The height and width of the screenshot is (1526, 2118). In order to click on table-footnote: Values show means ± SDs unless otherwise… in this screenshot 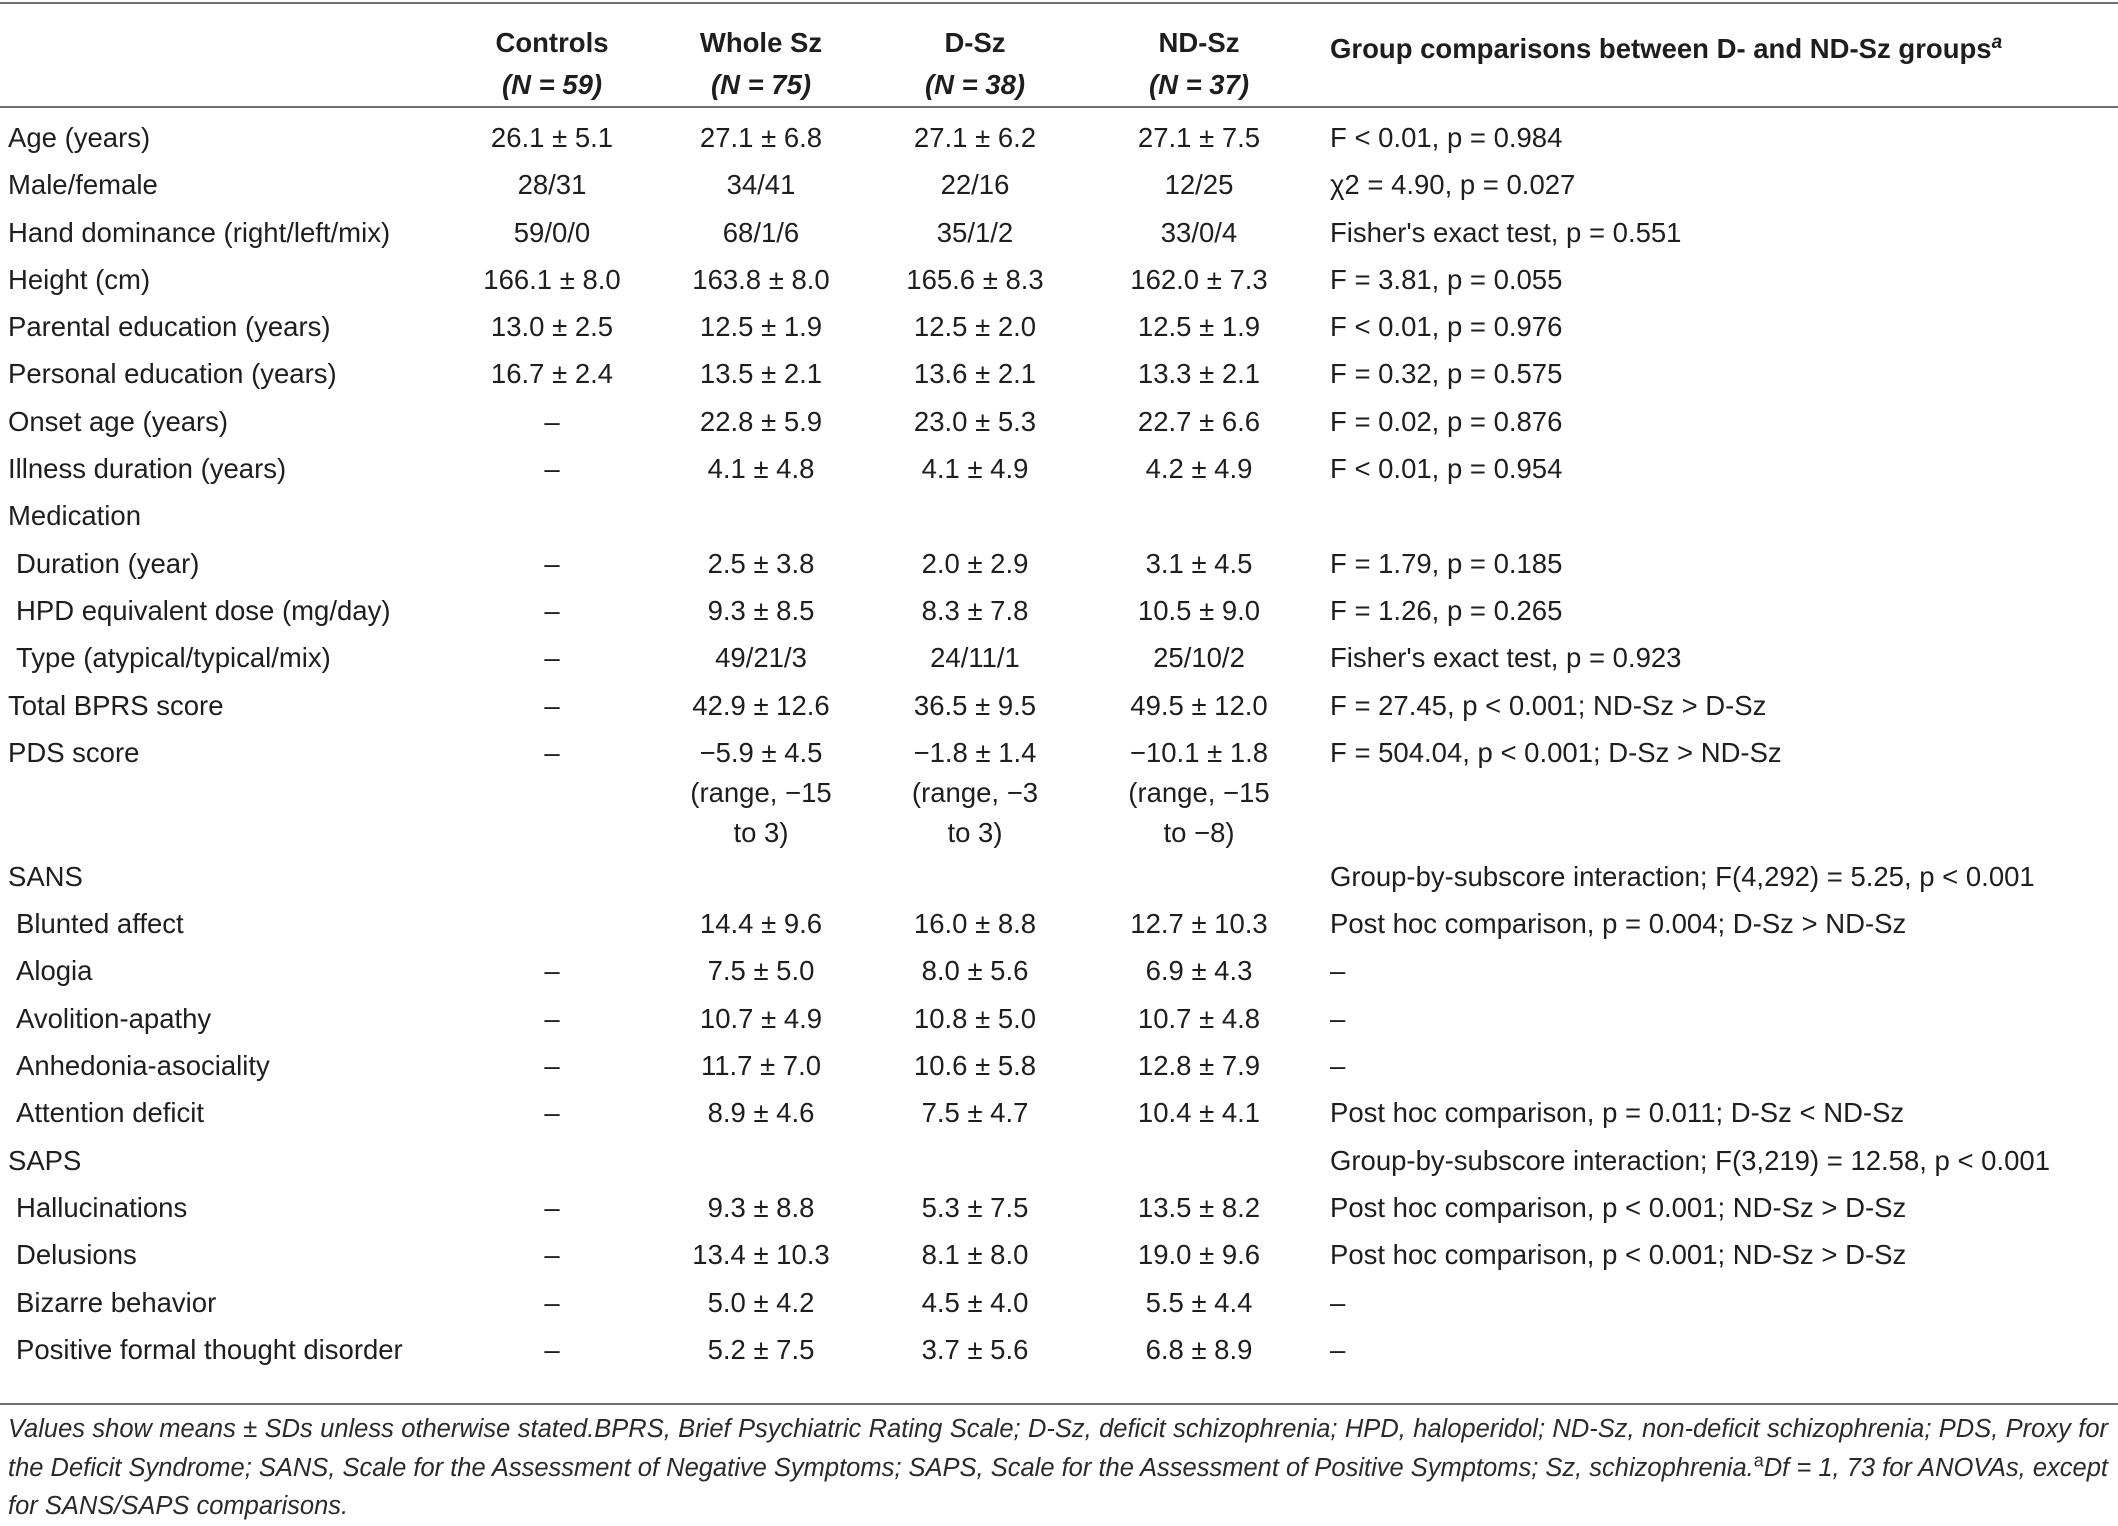, I will do `click(1058, 1468)`.